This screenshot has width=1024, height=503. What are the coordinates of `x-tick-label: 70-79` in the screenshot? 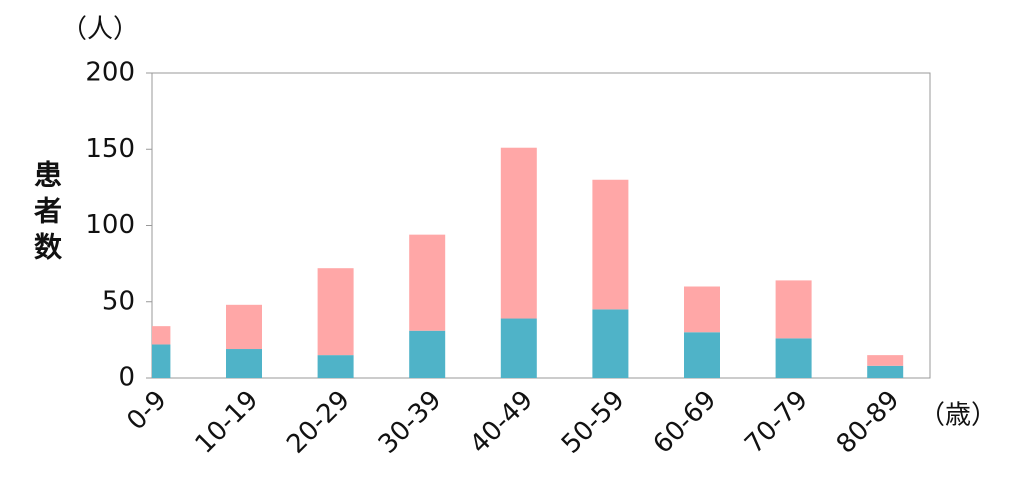 It's located at (776, 422).